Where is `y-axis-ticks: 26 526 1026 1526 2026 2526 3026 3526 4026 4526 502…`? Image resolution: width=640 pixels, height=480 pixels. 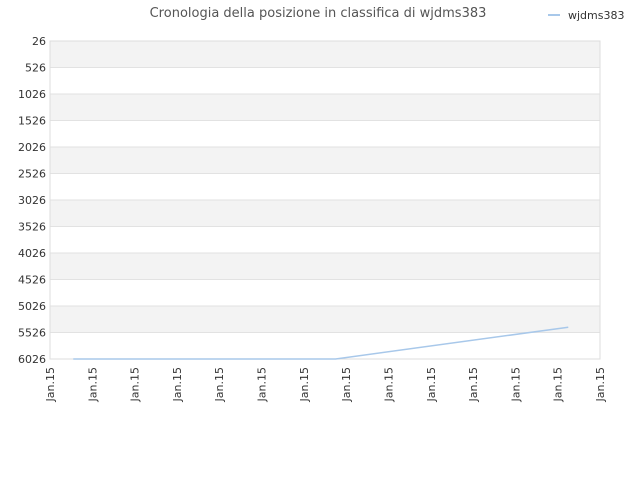
y-axis-ticks: 26 526 1026 1526 2026 2526 3026 3526 4026 4526 502… is located at coordinates (32, 200).